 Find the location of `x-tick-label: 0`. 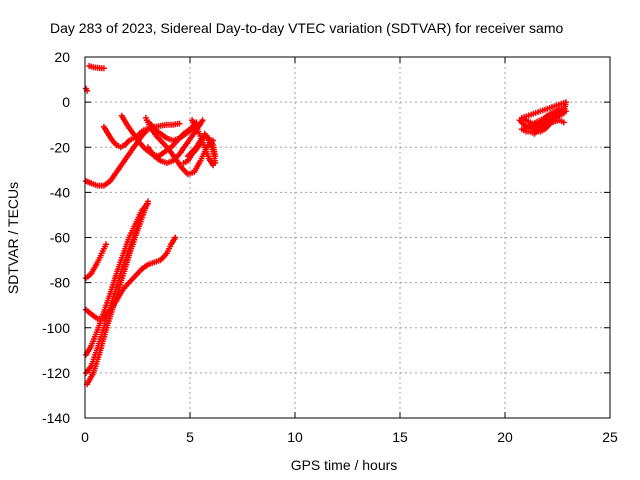

x-tick-label: 0 is located at coordinates (85, 437).